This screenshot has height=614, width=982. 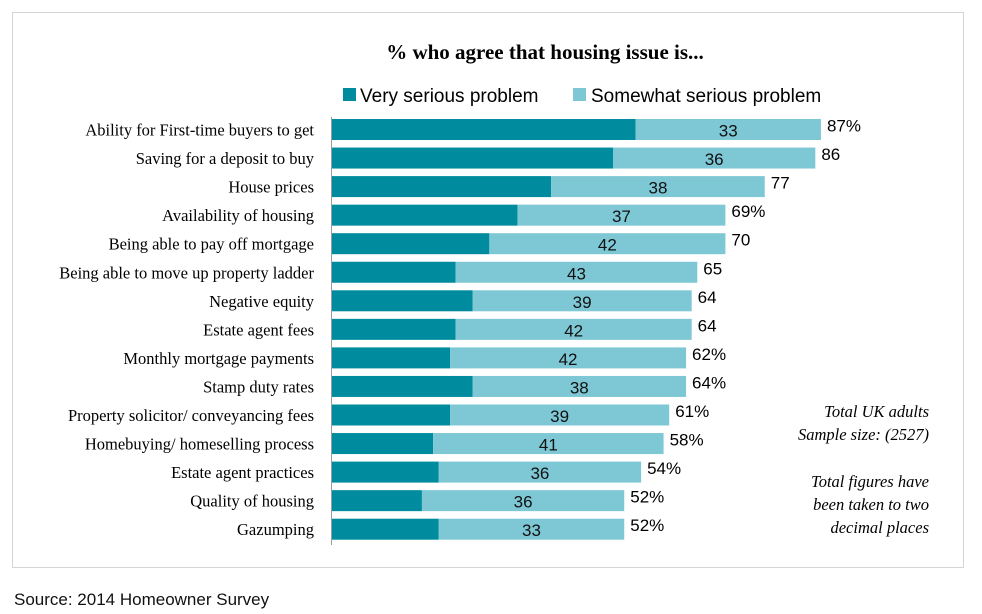 I want to click on total-value-label: 87%, so click(x=844, y=126).